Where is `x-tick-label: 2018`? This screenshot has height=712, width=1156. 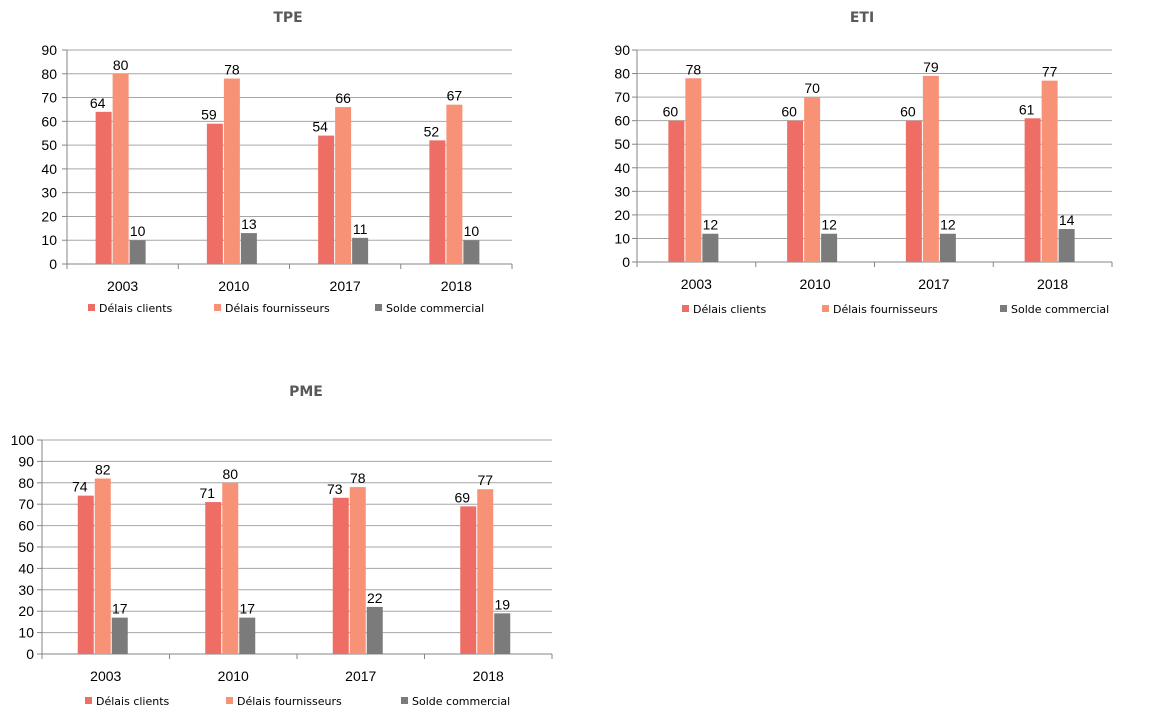 x-tick-label: 2018 is located at coordinates (1052, 284).